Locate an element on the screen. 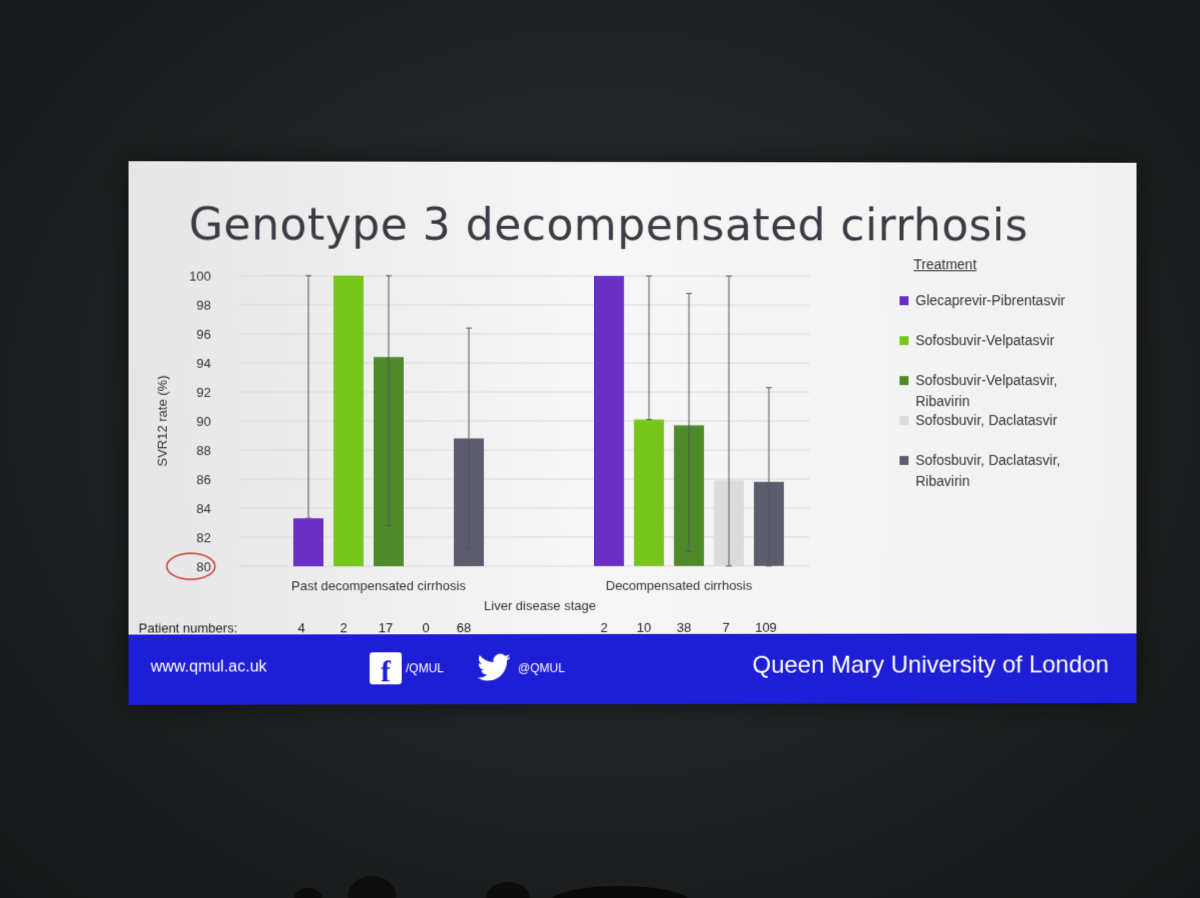 The width and height of the screenshot is (1200, 898). footer-url: www.qmul.ac.uk is located at coordinates (209, 667).